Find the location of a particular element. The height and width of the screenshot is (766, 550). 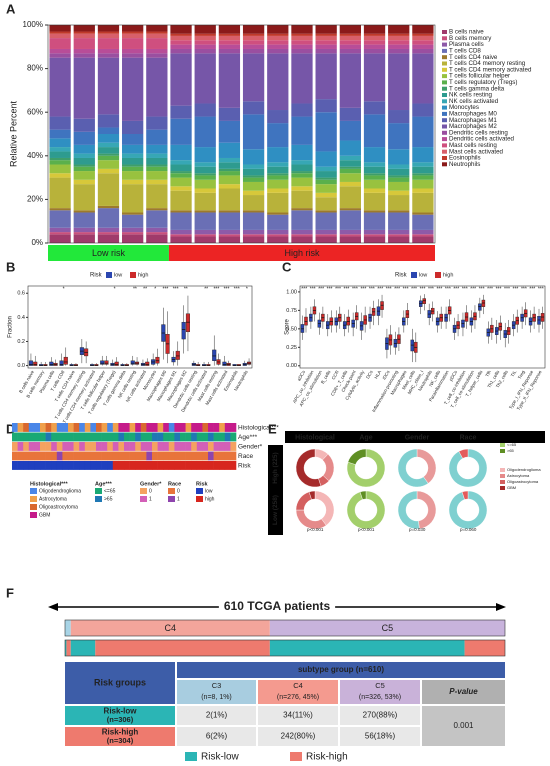

table-text: C3 is located at coordinates (217, 685).